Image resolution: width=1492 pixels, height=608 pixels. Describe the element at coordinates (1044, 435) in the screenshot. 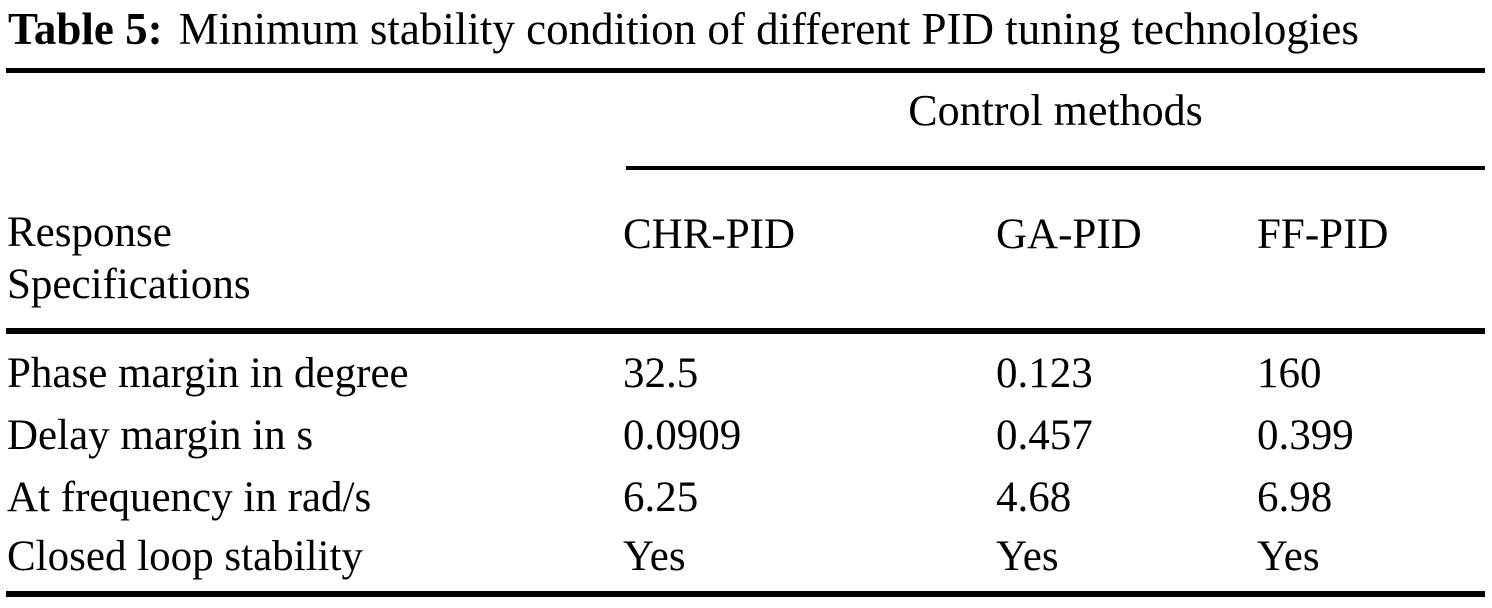

I see `cell-value: 0.457` at that location.